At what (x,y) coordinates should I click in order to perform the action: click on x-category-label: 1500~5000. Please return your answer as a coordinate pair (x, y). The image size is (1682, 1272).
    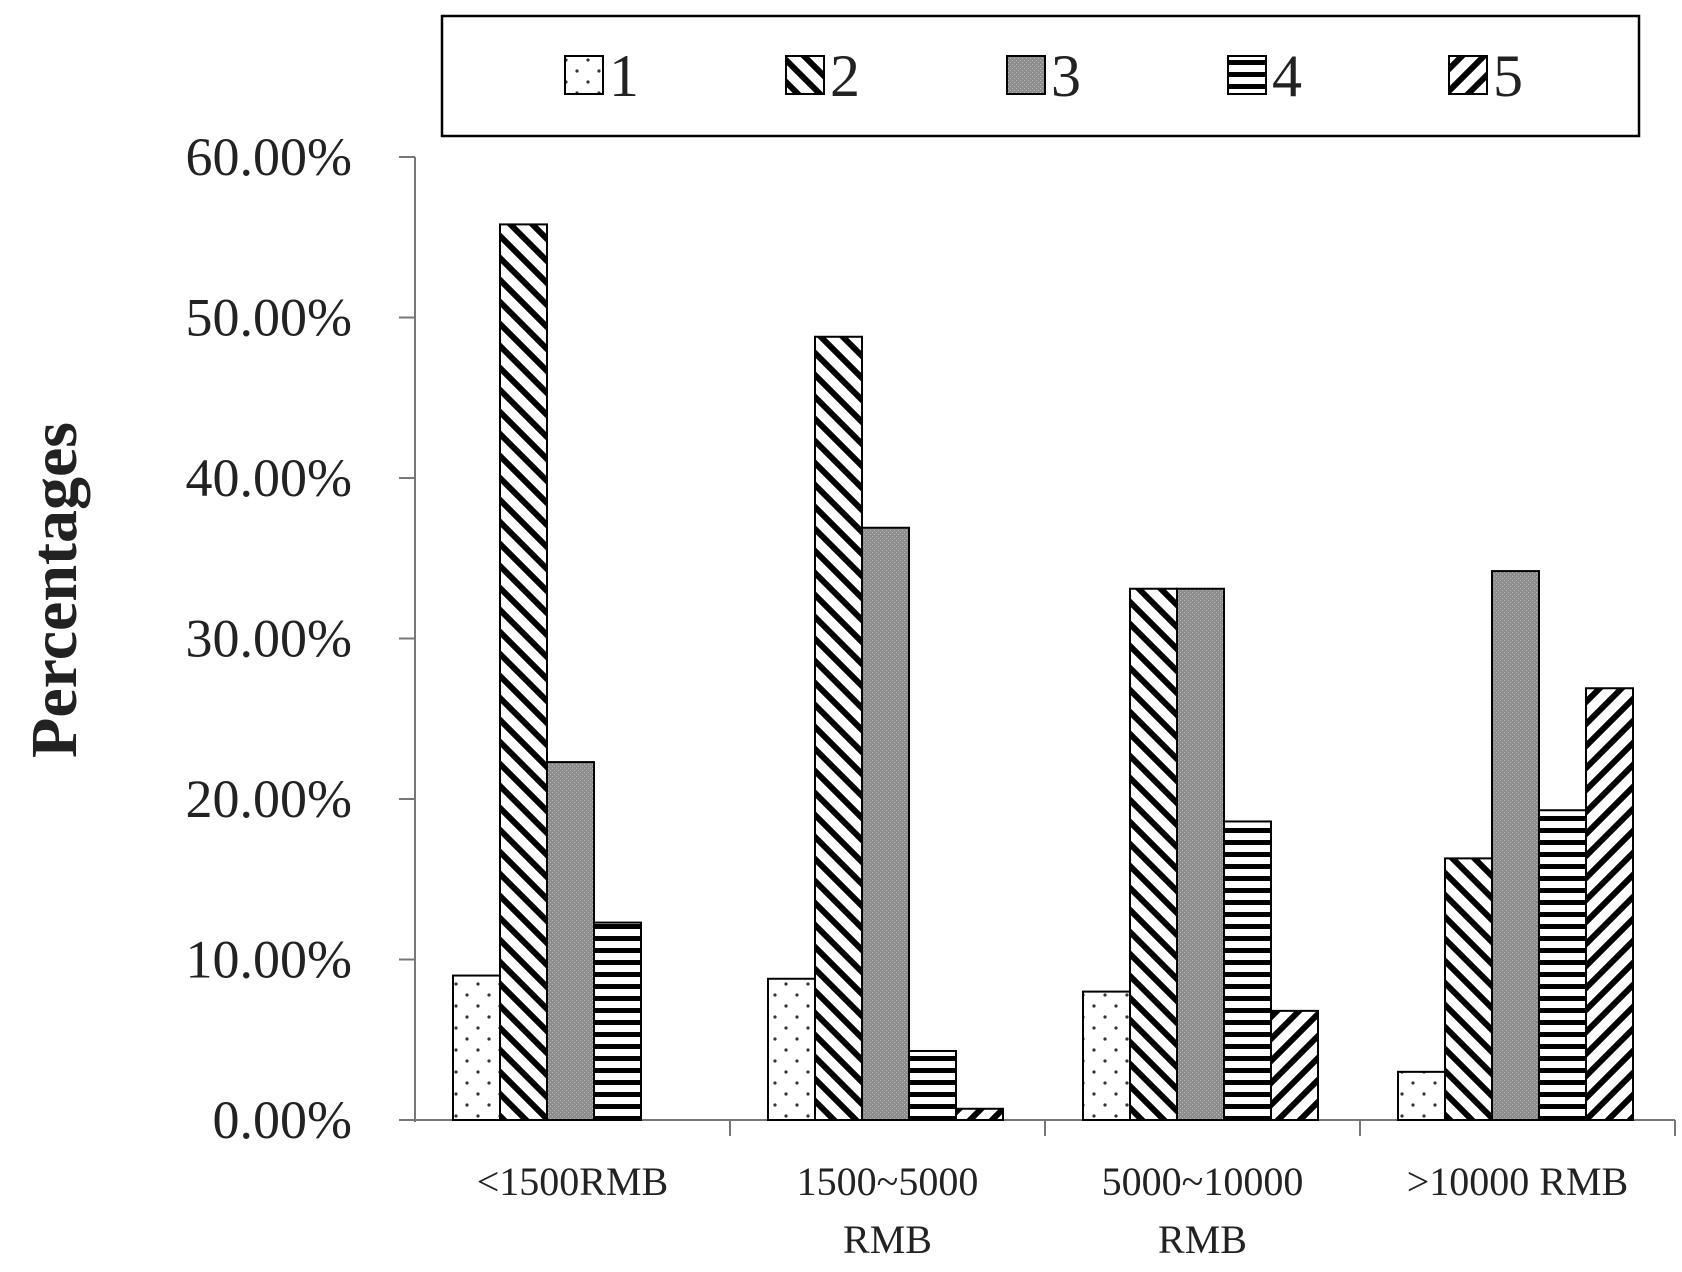
    Looking at the image, I should click on (888, 1181).